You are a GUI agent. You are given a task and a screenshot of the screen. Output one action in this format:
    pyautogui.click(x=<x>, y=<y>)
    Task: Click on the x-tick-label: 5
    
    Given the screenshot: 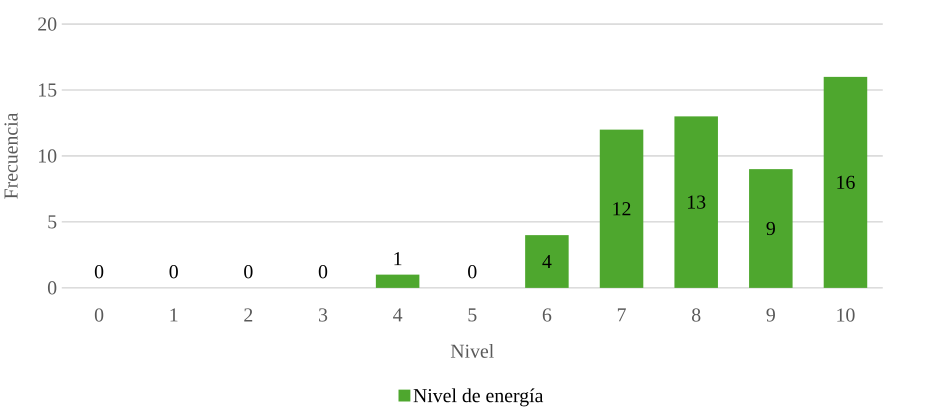 What is the action you would take?
    pyautogui.click(x=472, y=315)
    